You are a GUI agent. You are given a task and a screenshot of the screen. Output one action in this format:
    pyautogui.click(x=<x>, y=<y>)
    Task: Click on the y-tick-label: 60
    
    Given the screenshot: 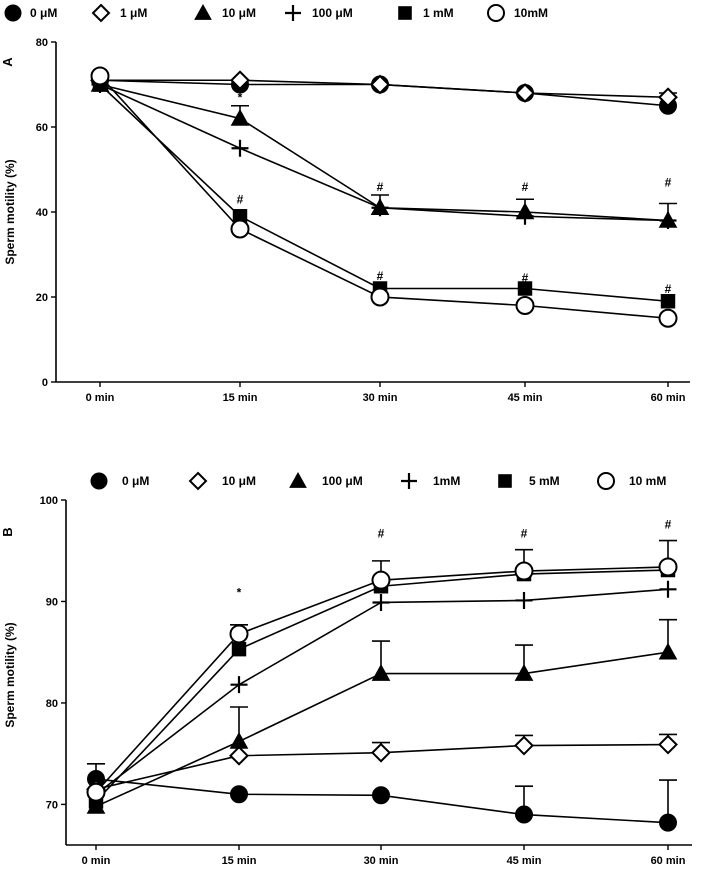 What is the action you would take?
    pyautogui.click(x=42, y=128)
    